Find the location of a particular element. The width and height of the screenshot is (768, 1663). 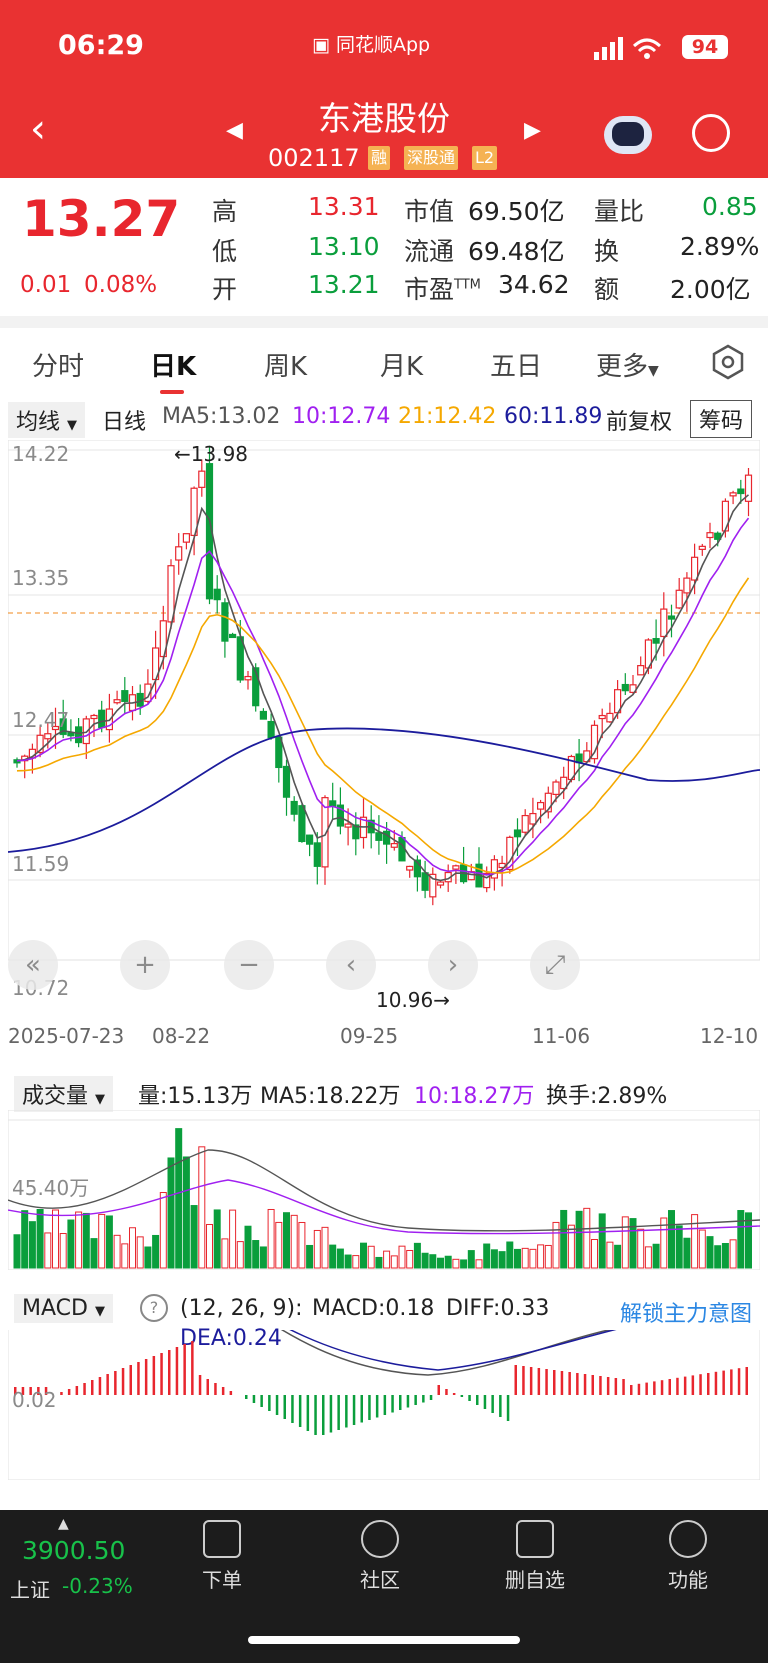

back-icon: ‹ is located at coordinates (38, 129).